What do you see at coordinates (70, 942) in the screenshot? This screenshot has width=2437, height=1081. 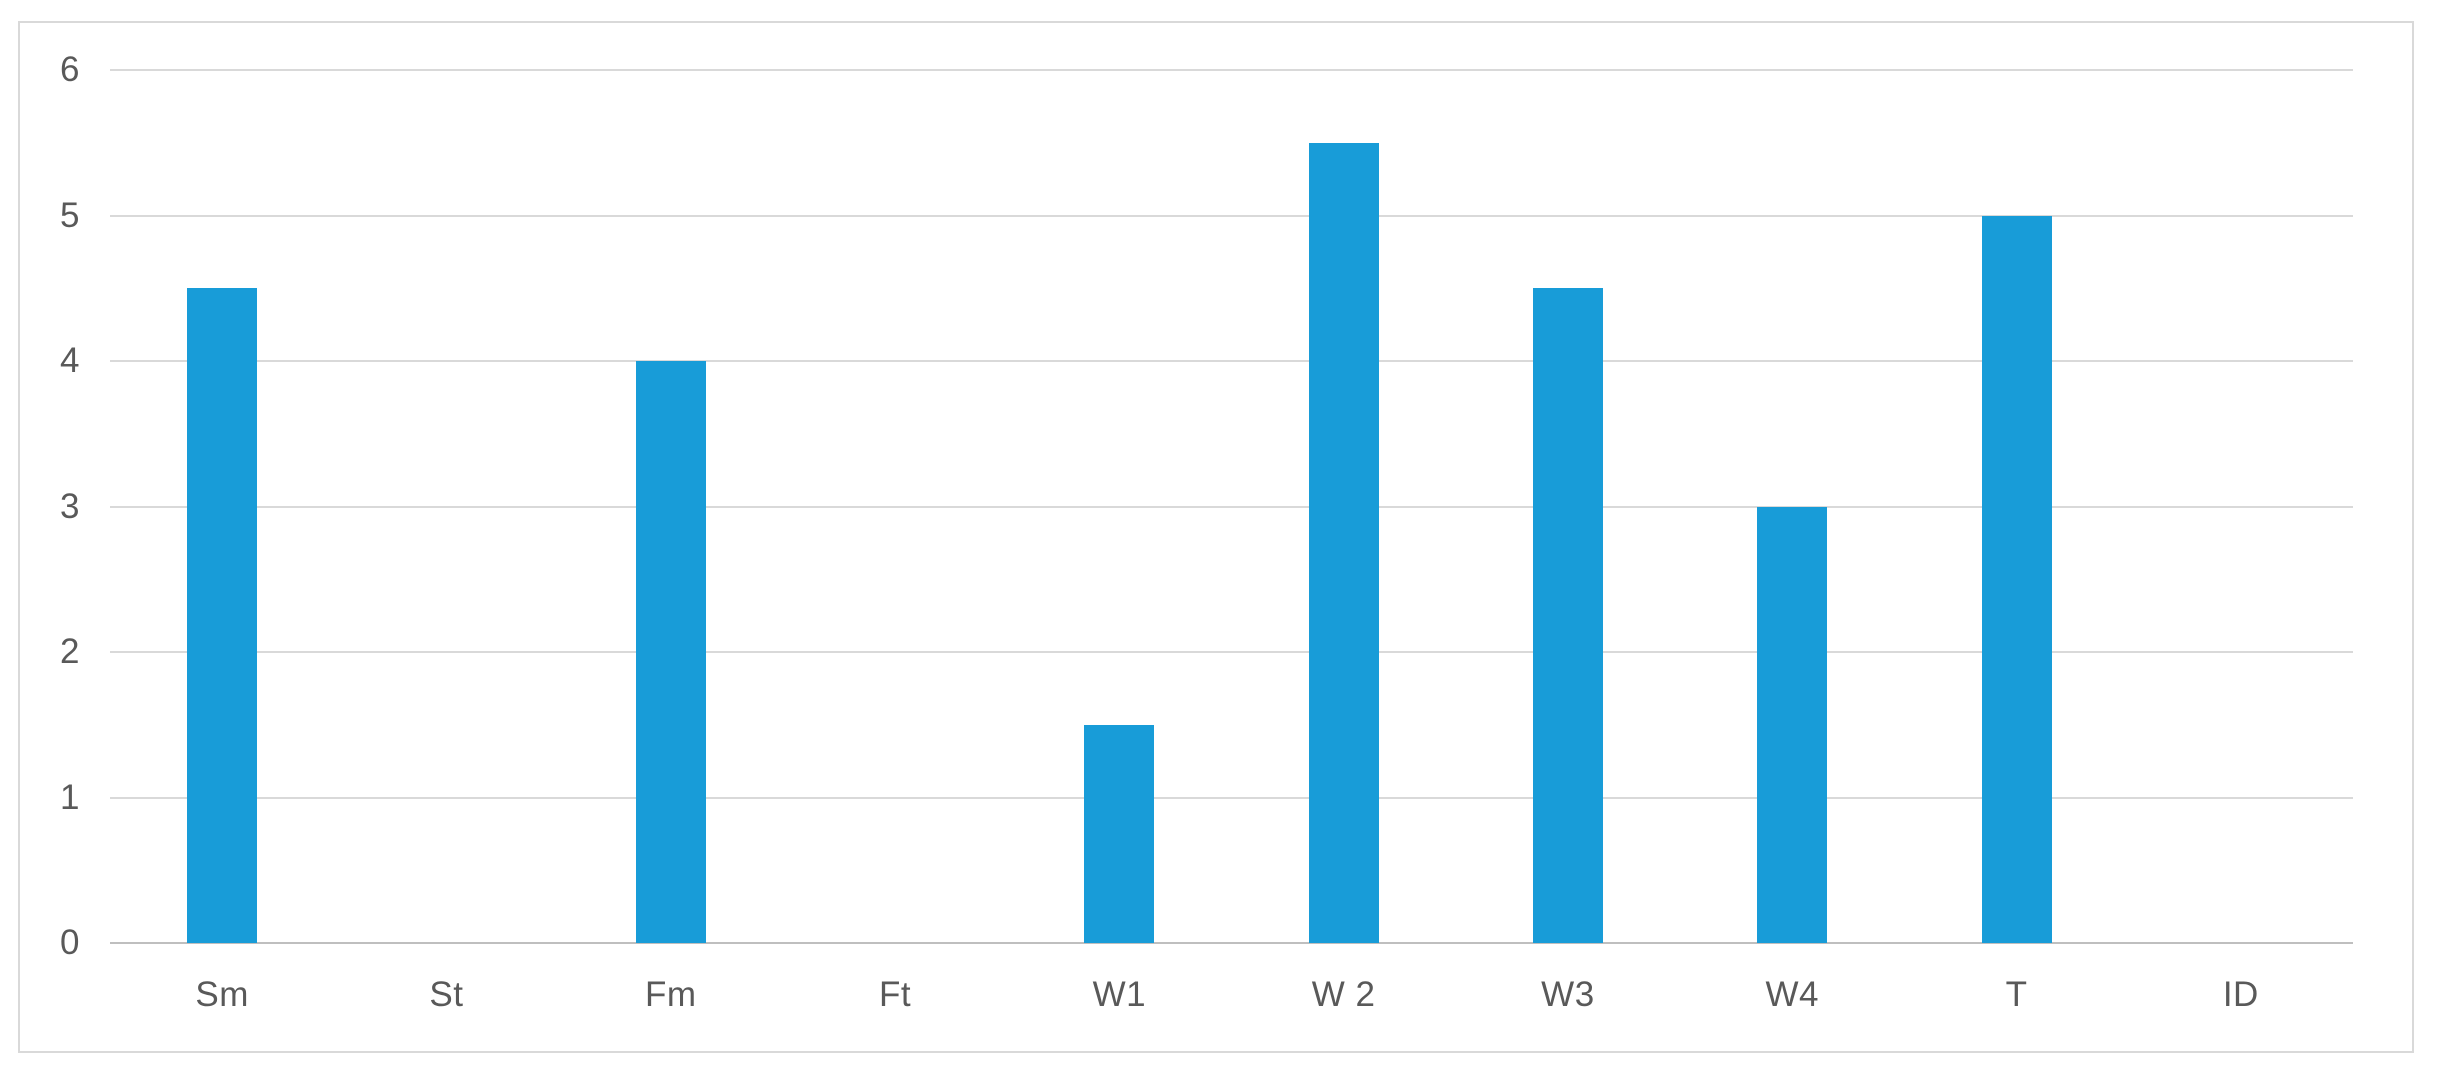 I see `y-tick-label-0: 0` at bounding box center [70, 942].